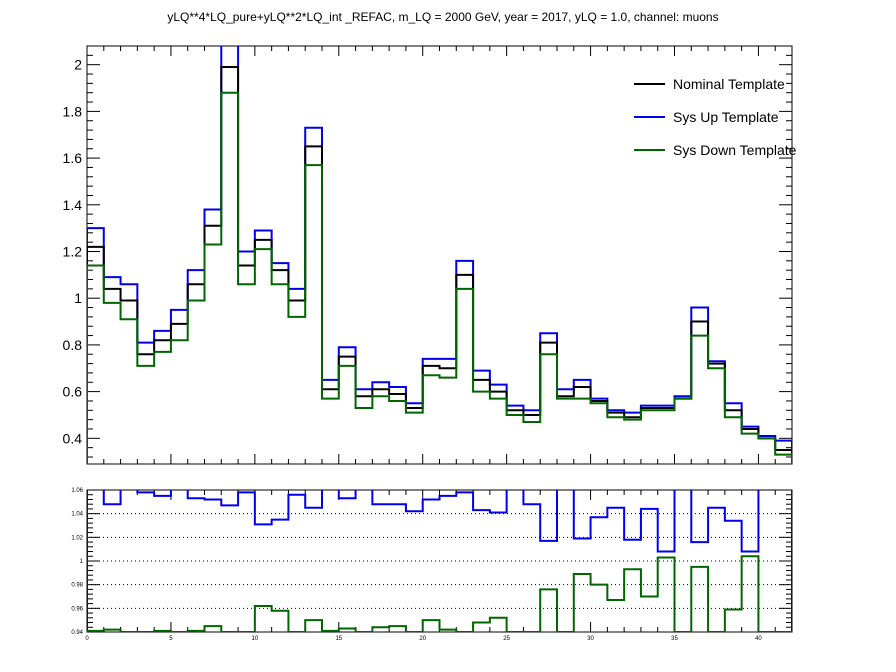 The height and width of the screenshot is (672, 896). Describe the element at coordinates (78, 65) in the screenshot. I see `y-tick-label: 2` at that location.